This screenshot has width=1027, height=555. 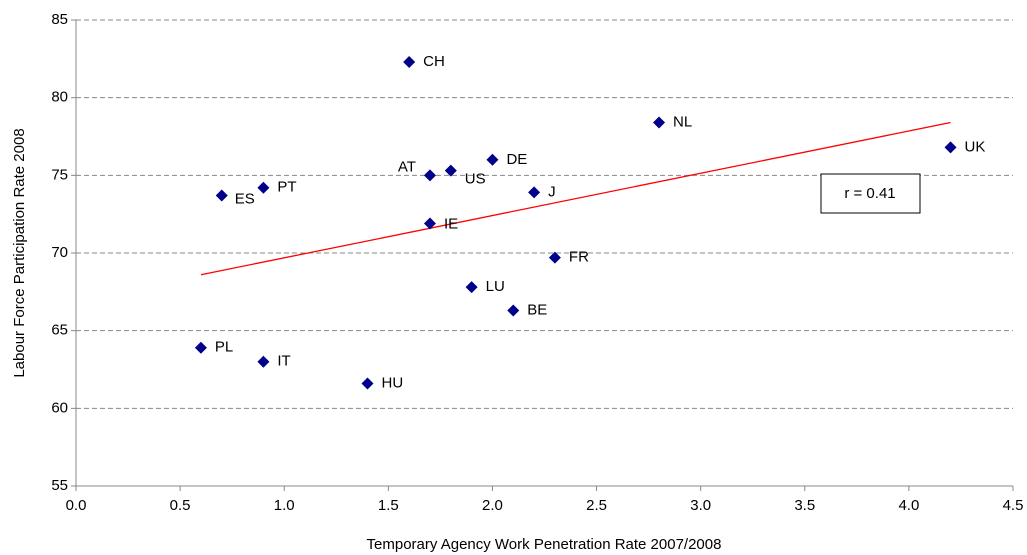 What do you see at coordinates (59, 485) in the screenshot?
I see `y-tick-label: 55` at bounding box center [59, 485].